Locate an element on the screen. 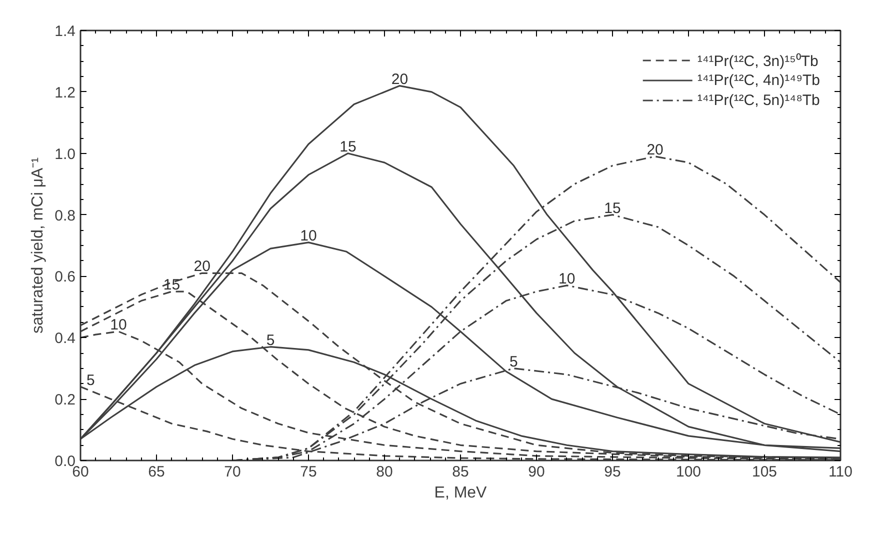 Image resolution: width=896 pixels, height=543 pixels. y-tick-label: 0.4 is located at coordinates (65, 339).